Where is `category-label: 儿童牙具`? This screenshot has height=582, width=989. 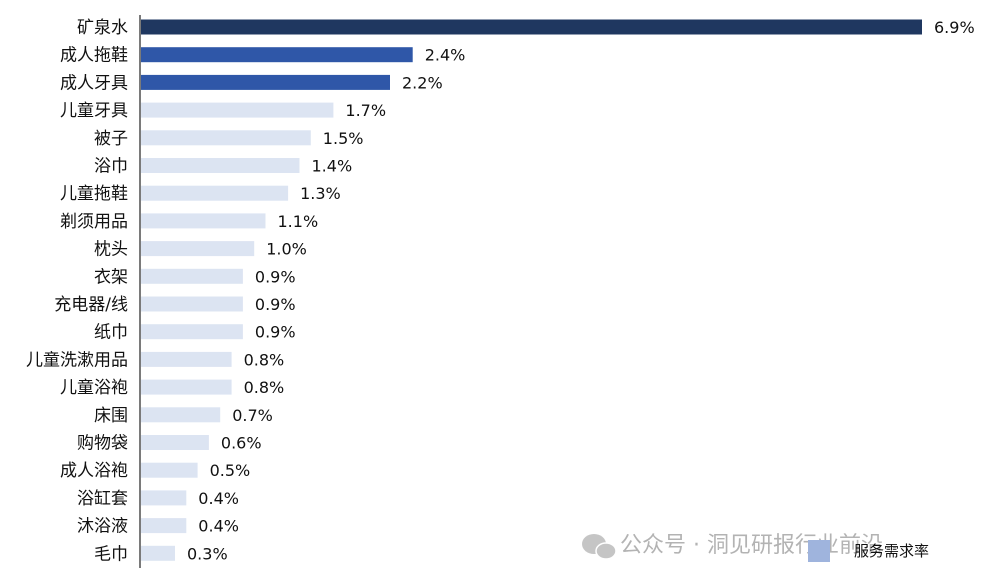 category-label: 儿童牙具 is located at coordinates (94, 111).